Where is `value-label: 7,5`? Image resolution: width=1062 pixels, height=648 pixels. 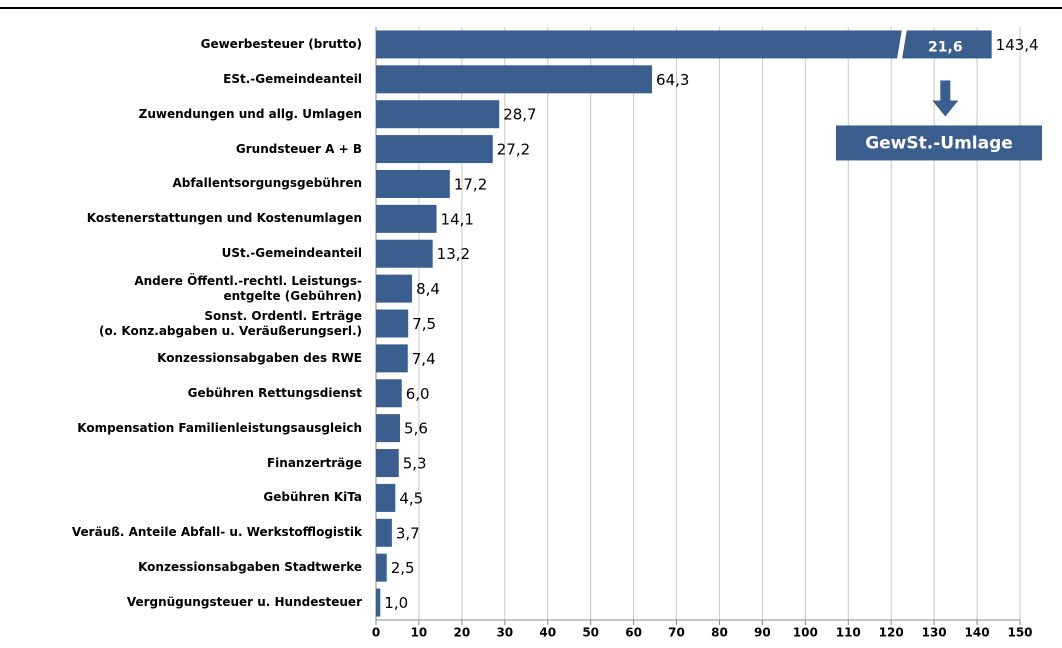 value-label: 7,5 is located at coordinates (424, 324).